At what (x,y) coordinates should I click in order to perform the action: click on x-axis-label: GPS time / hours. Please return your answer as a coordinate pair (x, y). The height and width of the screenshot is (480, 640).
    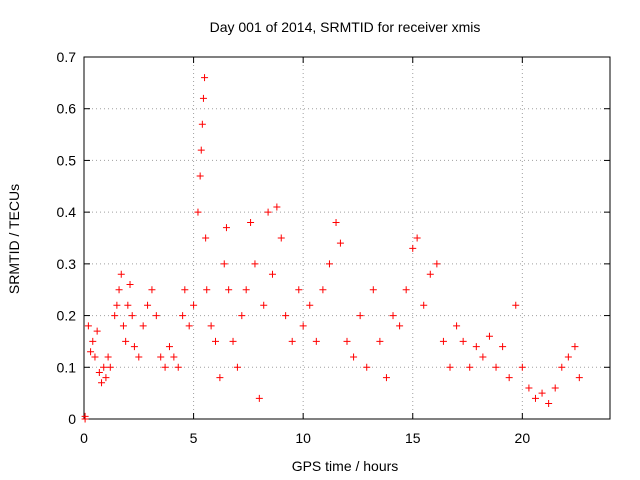
    Looking at the image, I should click on (345, 466).